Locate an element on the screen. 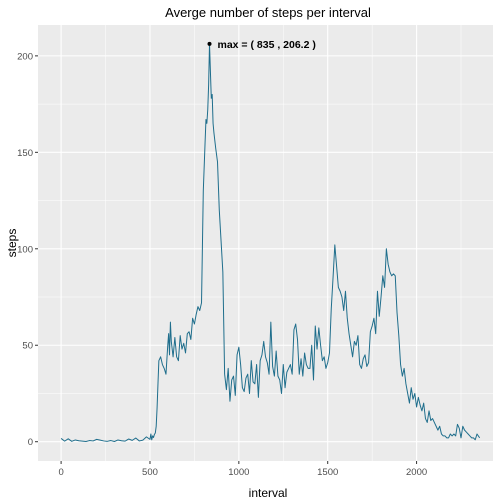 This screenshot has width=504, height=504. y-tick-label: 0 is located at coordinates (30, 442).